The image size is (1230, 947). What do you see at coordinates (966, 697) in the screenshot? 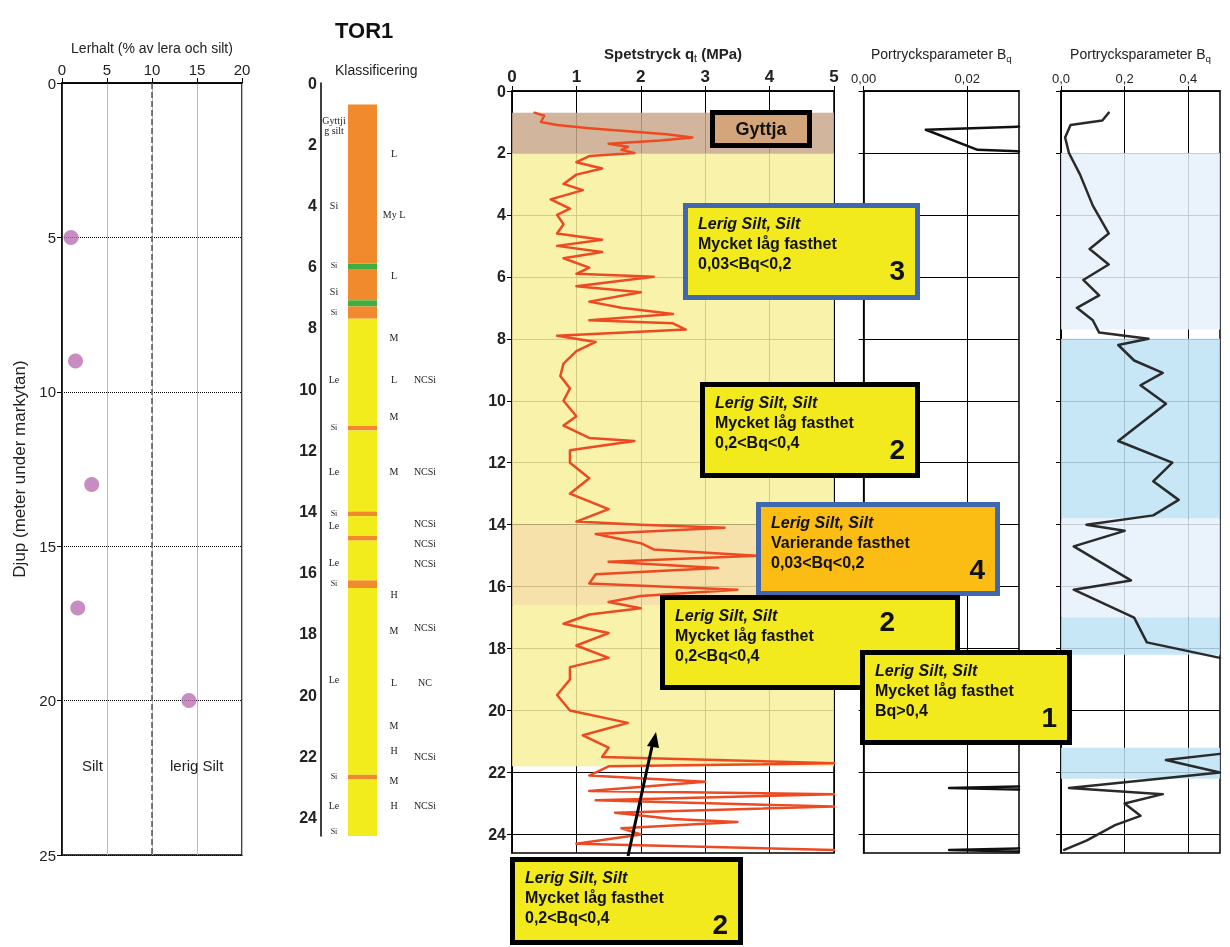
I see `text: Lerig Silt, Silt Mycket låg fasthet Bq>0,4 1` at bounding box center [966, 697].